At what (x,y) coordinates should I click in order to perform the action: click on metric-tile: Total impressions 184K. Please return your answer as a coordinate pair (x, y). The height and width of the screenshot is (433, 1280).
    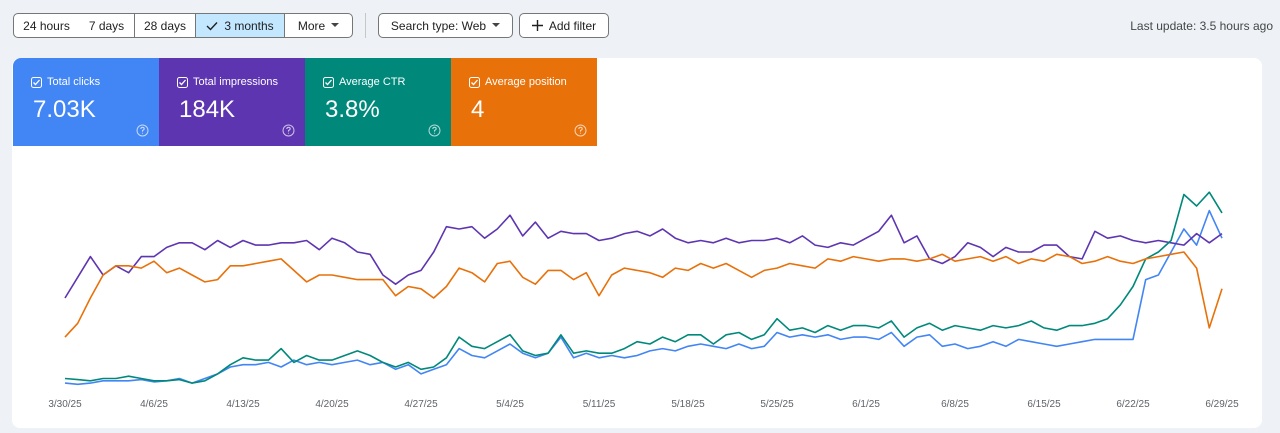
    Looking at the image, I should click on (232, 102).